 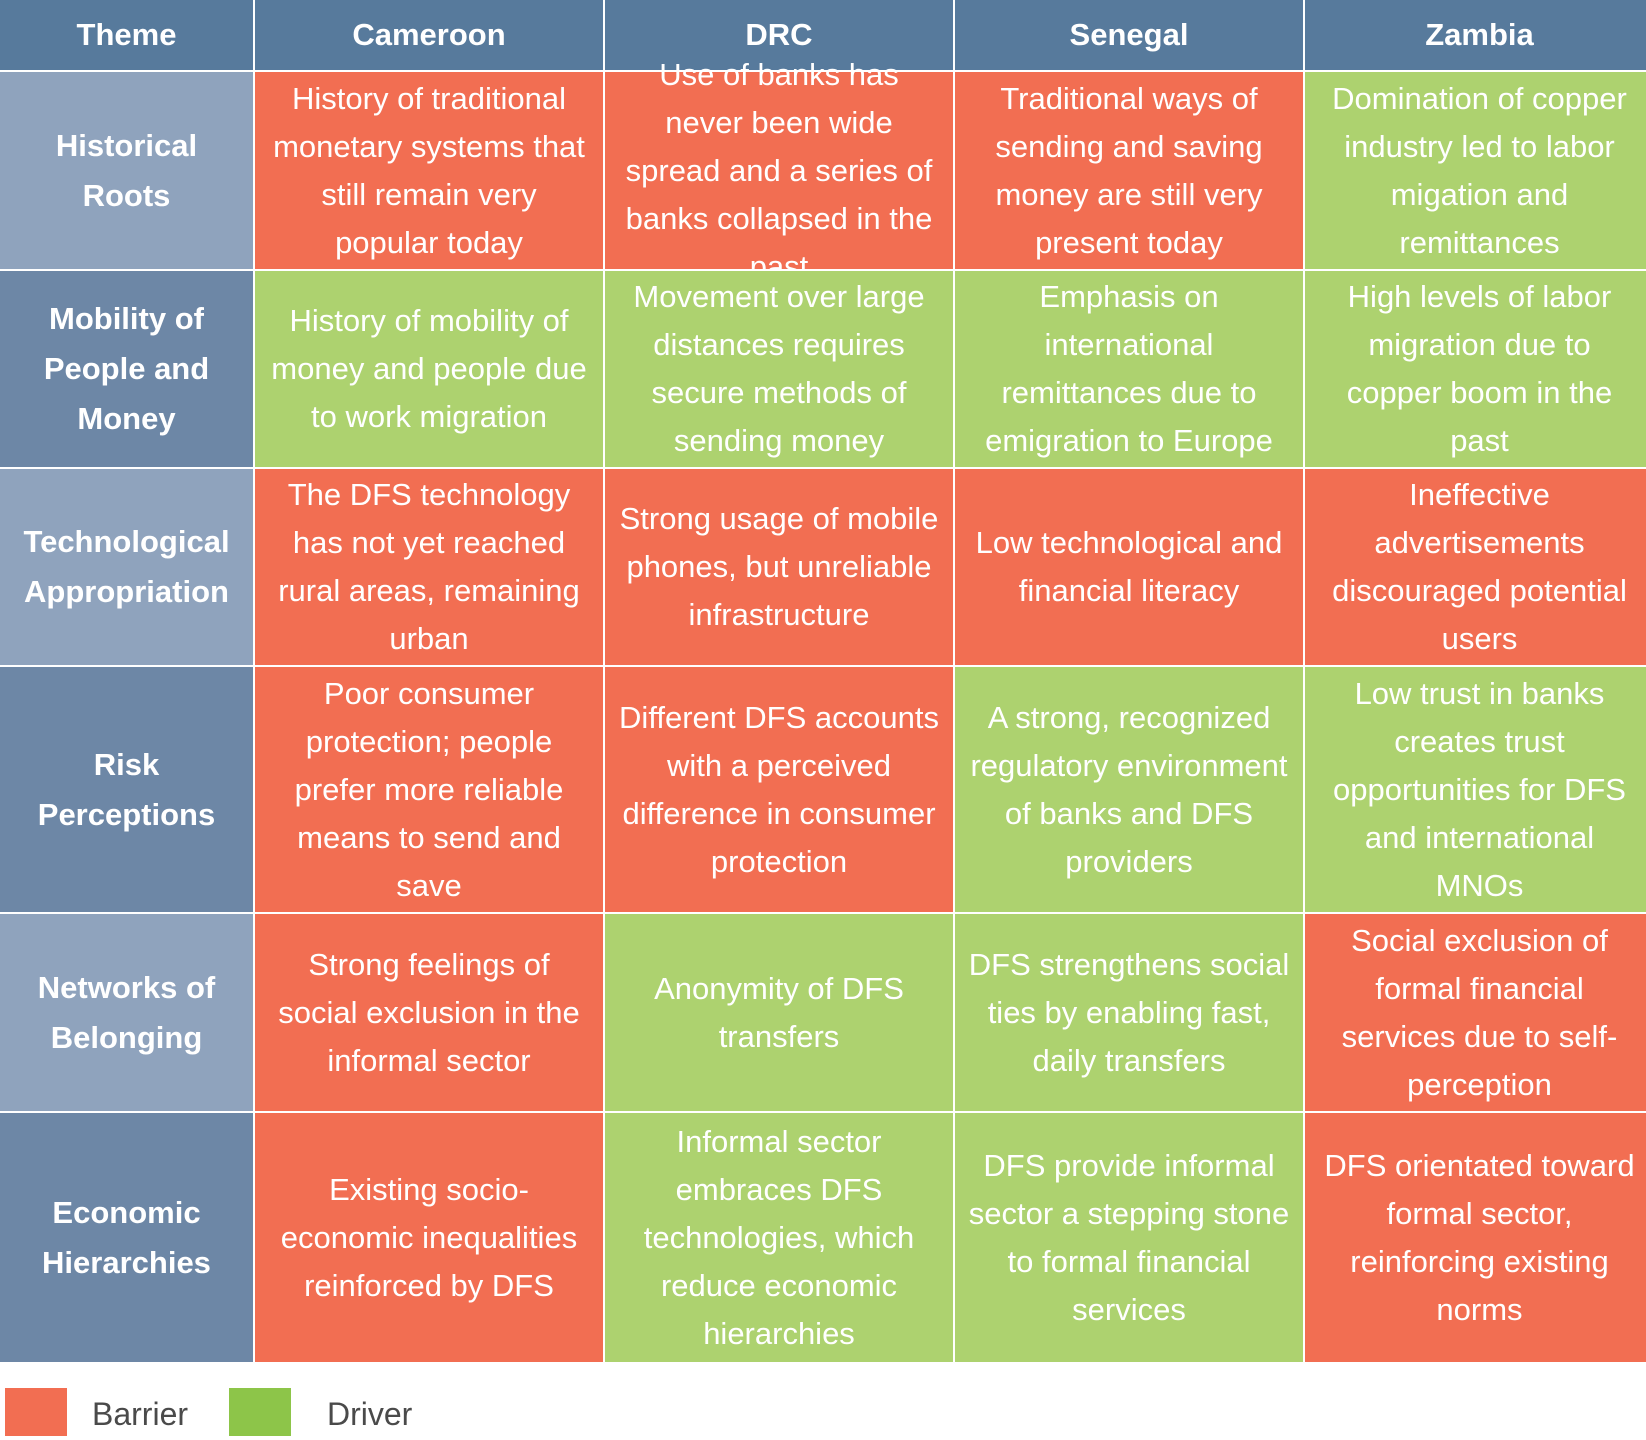 I want to click on barrier-swatch, so click(x=36, y=1412).